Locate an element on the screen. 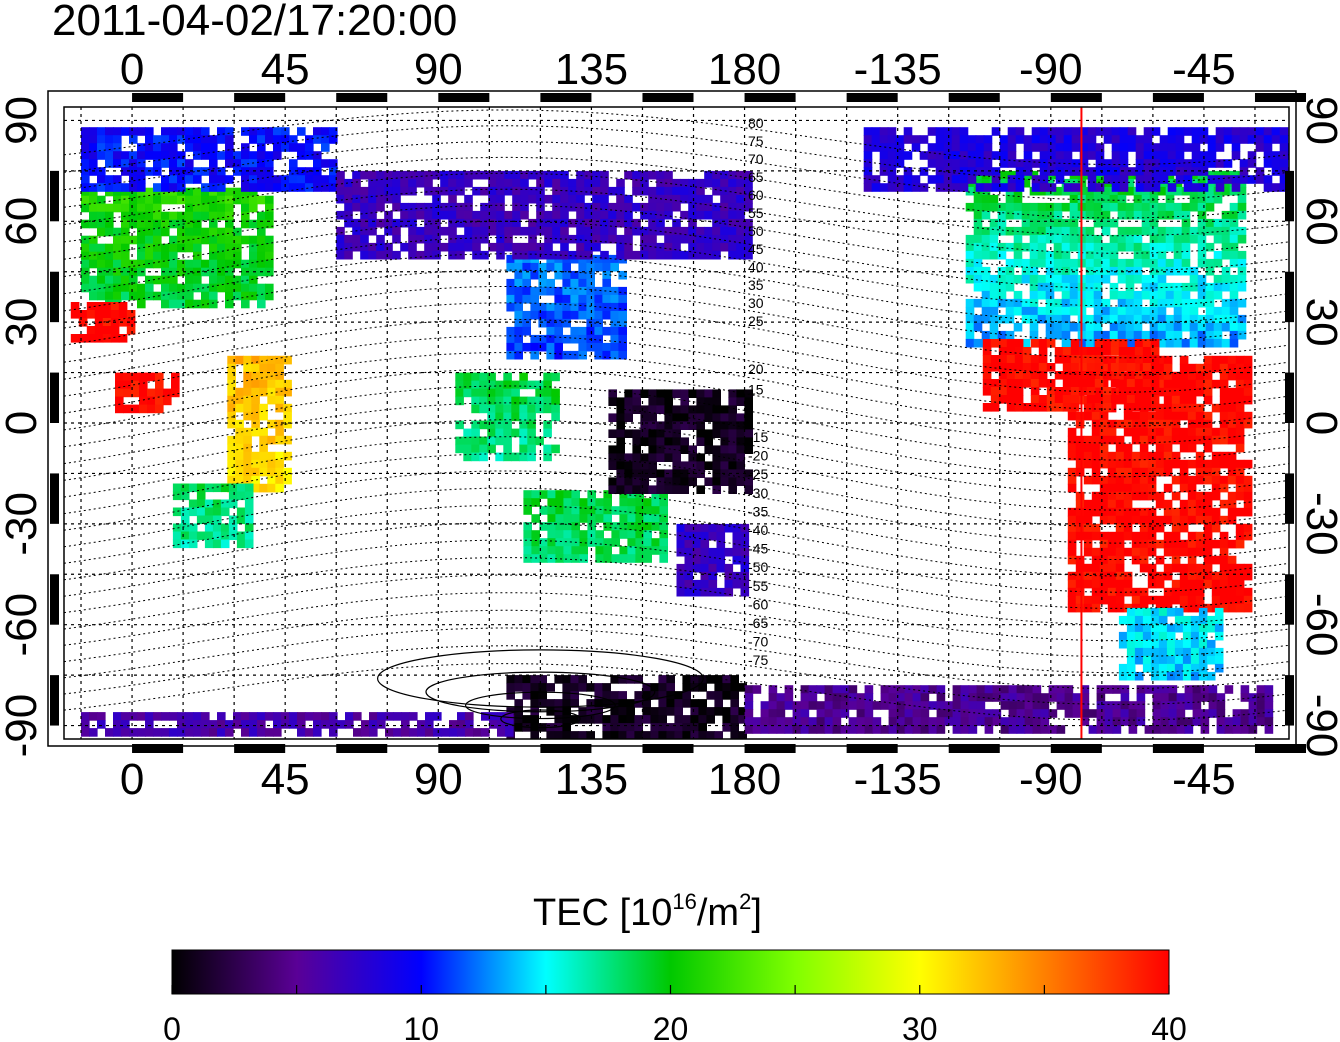 This screenshot has height=1042, width=1340. contour-label: -40 is located at coordinates (758, 530).